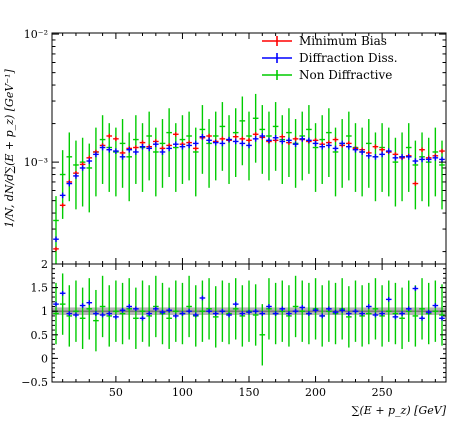  What do you see at coordinates (44, 311) in the screenshot?
I see `y-tick-label: 1` at bounding box center [44, 311].